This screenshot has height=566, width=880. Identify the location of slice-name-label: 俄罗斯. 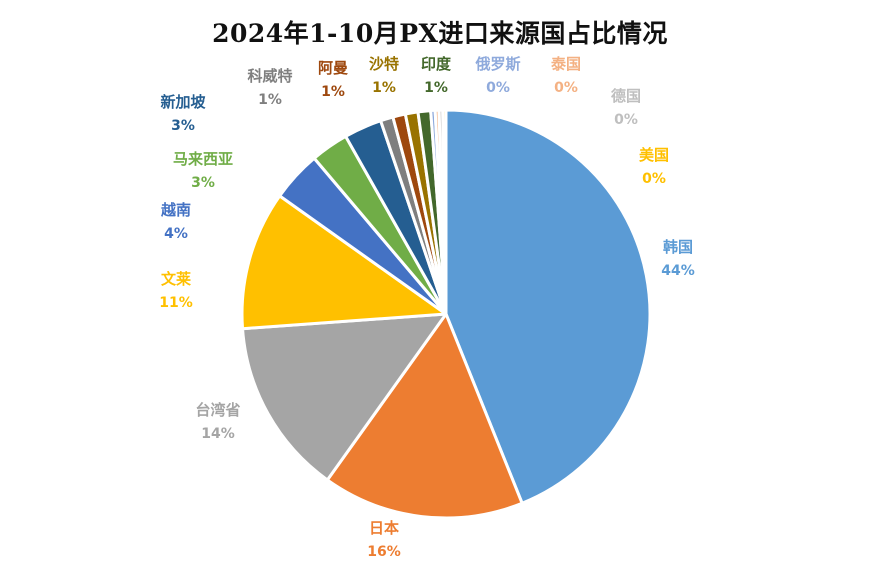
(497, 64).